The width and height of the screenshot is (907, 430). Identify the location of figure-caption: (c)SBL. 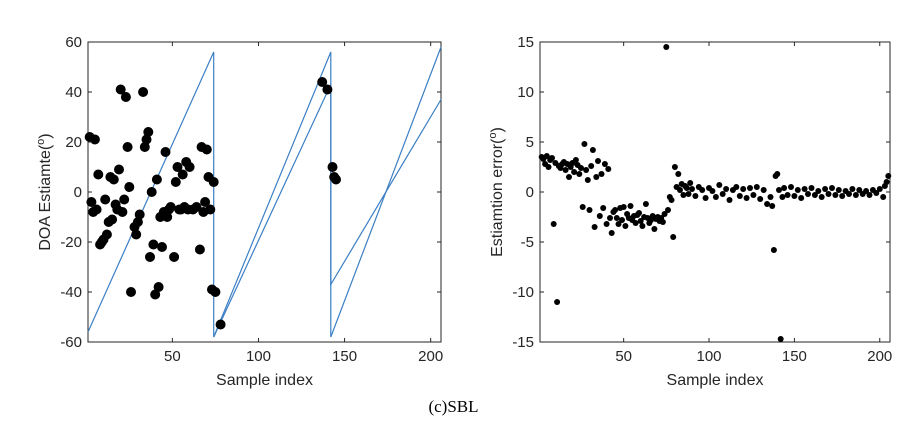
(453, 406).